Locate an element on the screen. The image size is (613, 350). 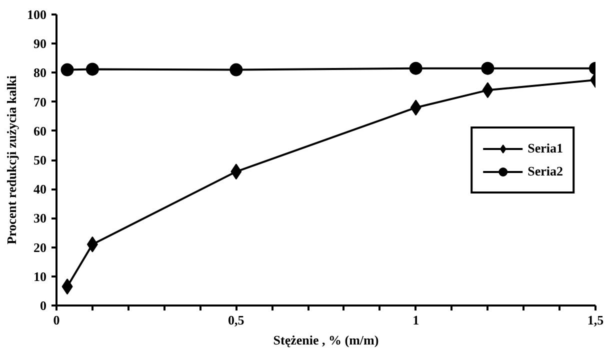
y-tick-label: 80 is located at coordinates (40, 72).